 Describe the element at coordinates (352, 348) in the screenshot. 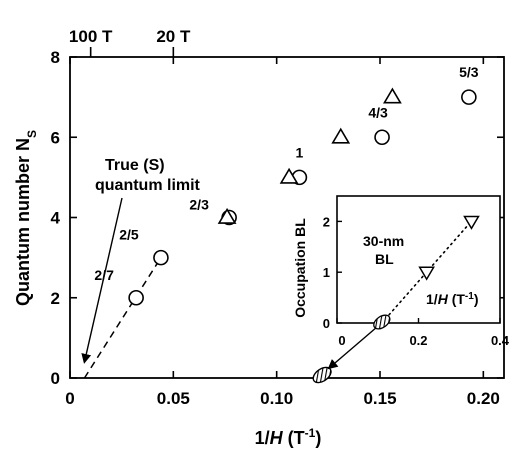

I see `inset-to-main-arrow` at that location.